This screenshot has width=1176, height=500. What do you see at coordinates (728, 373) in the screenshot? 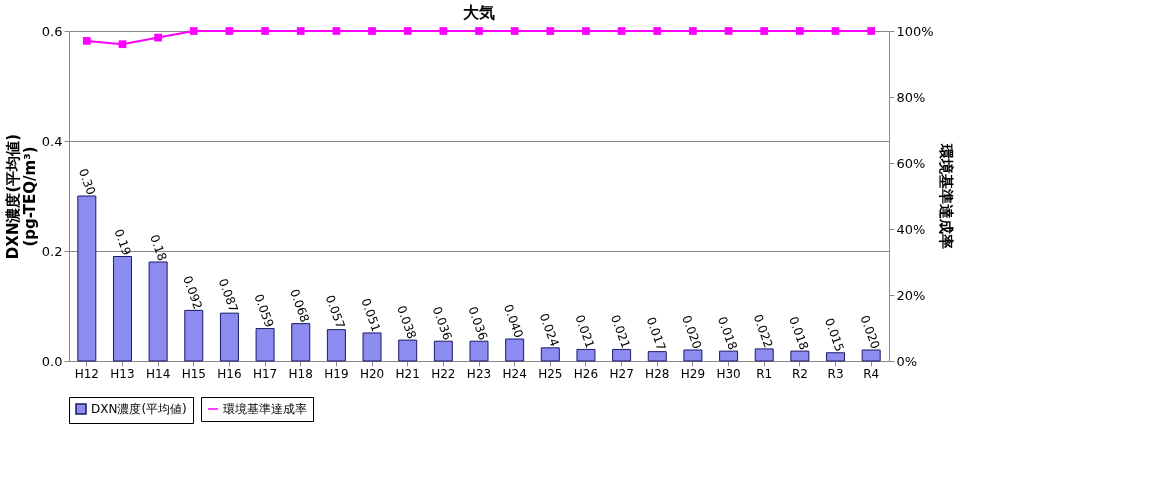
I see `x-tick-label: H30` at bounding box center [728, 373].